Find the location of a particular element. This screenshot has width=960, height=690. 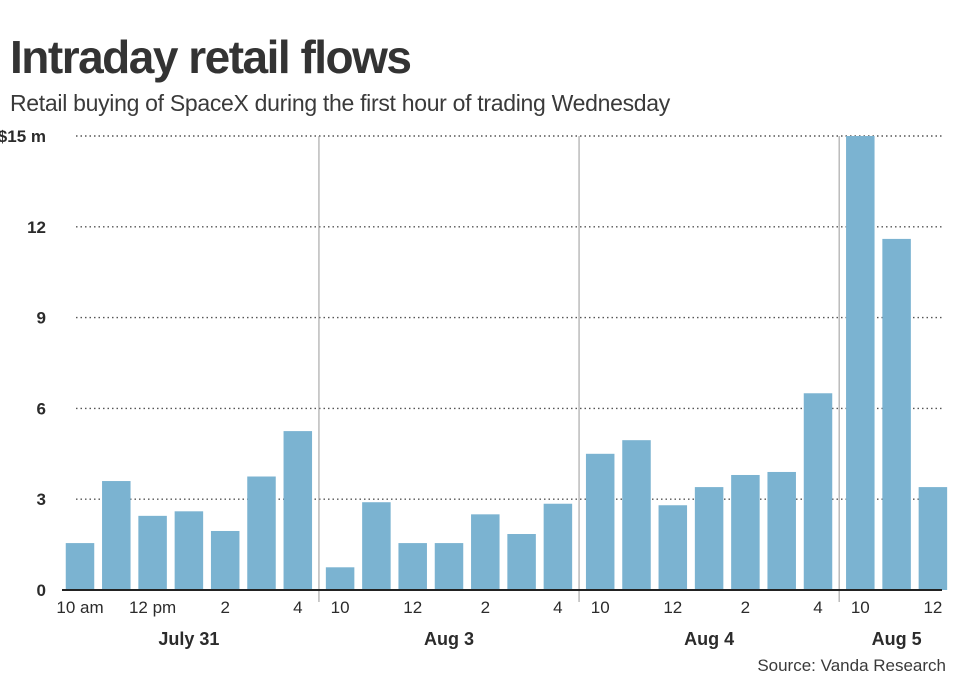

y-tick-label: $15 m is located at coordinates (23, 136).